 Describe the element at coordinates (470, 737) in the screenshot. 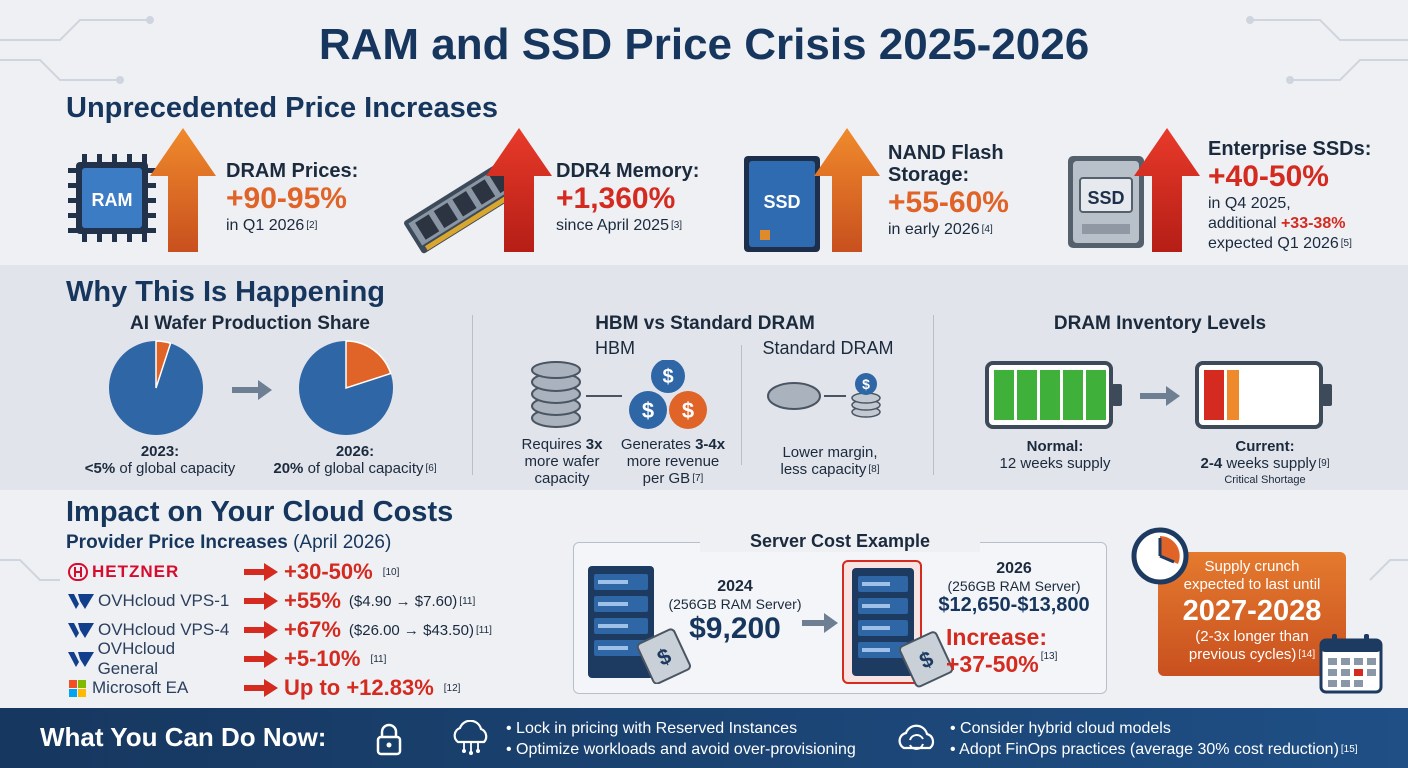

I see `cloud-network-icon` at that location.